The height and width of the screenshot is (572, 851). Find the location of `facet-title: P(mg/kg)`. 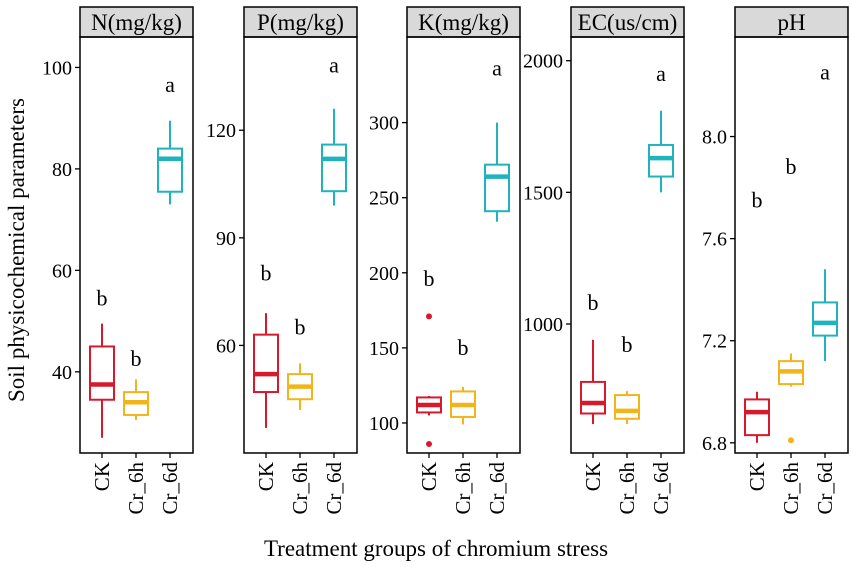

facet-title: P(mg/kg) is located at coordinates (300, 22).